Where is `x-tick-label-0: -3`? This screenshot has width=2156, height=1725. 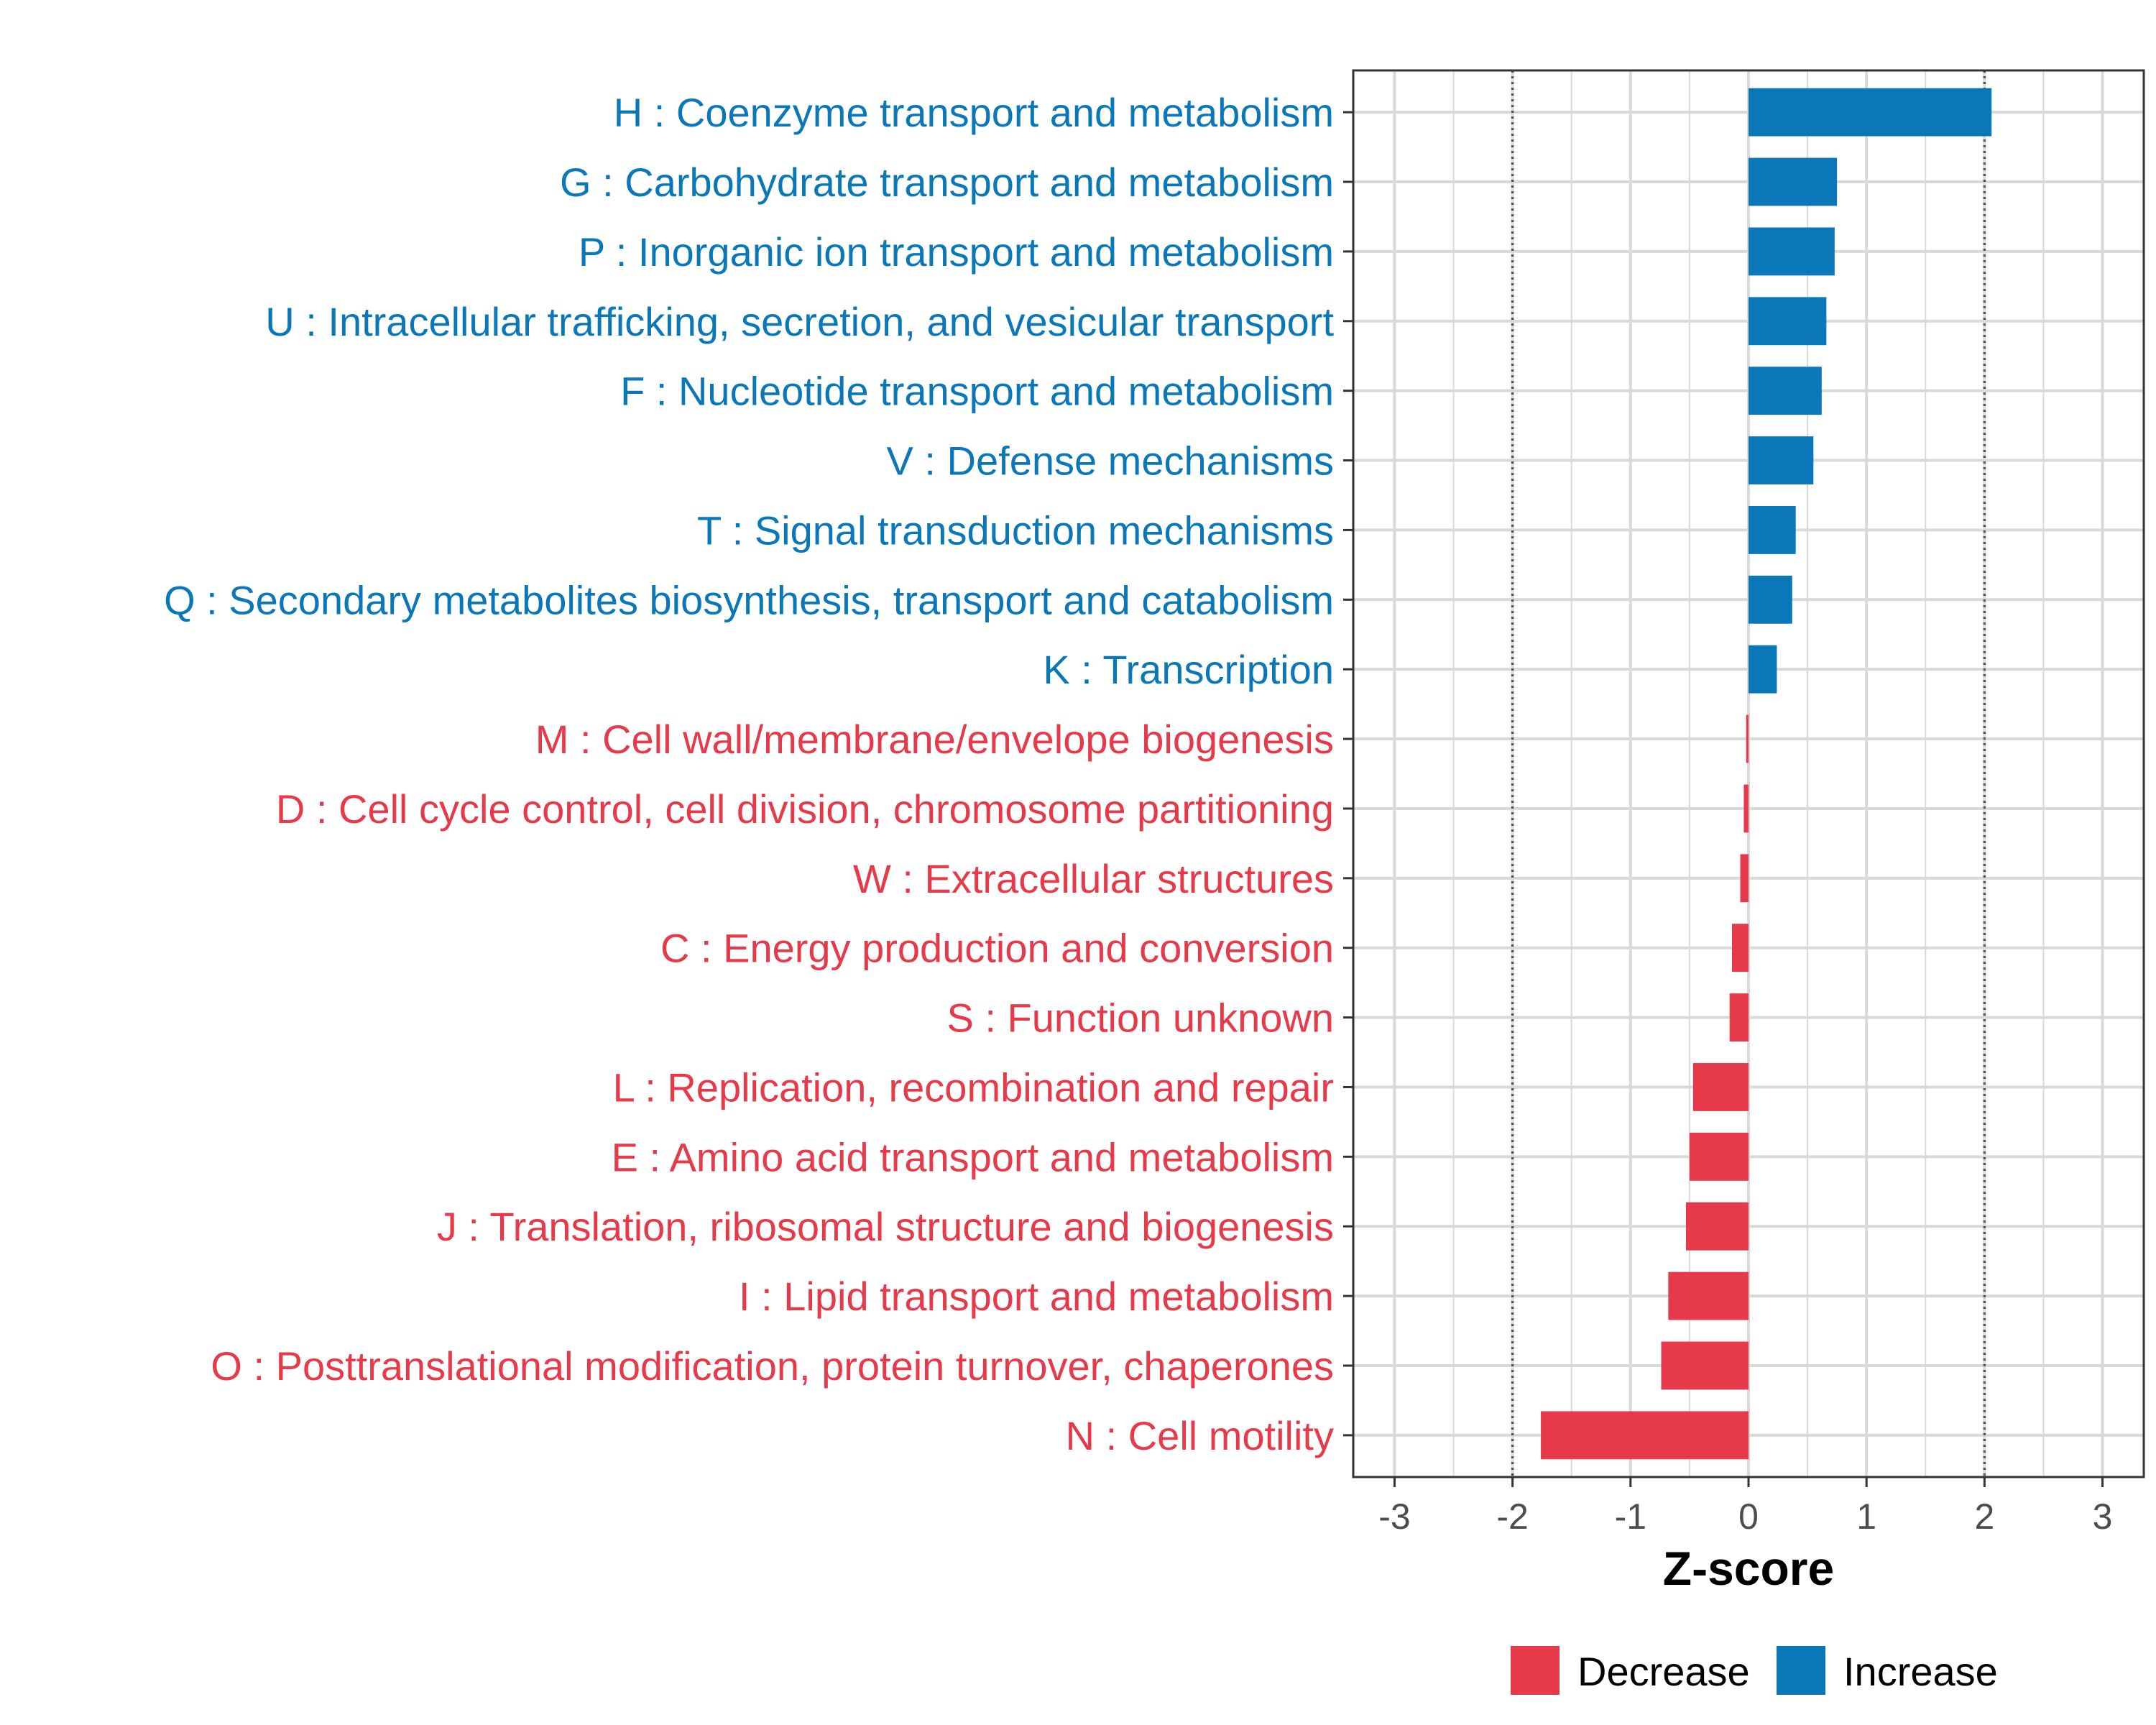
x-tick-label-0: -3 is located at coordinates (1394, 1516).